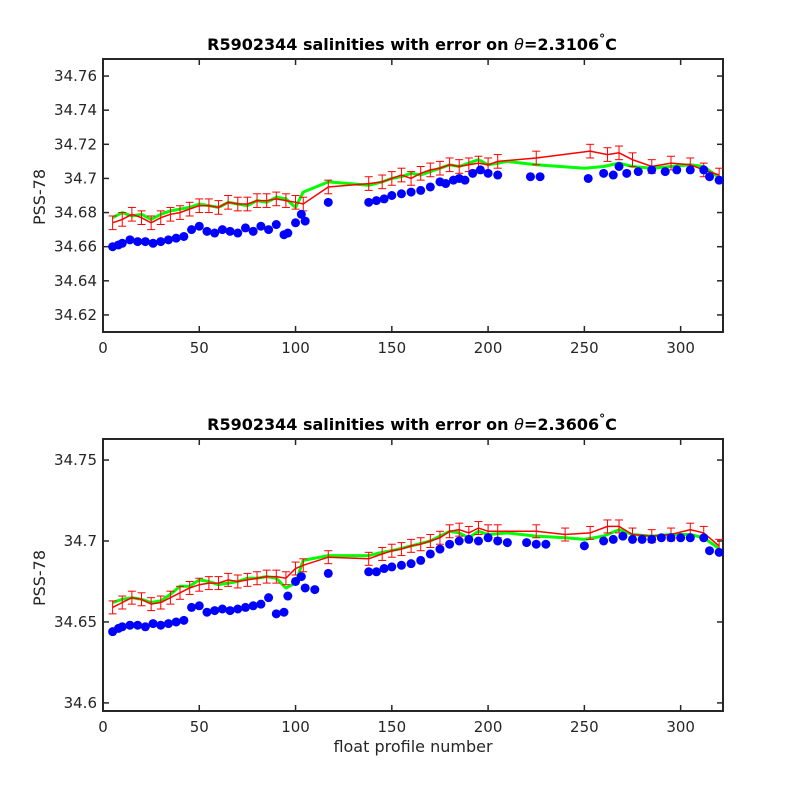  What do you see at coordinates (75, 460) in the screenshot?
I see `y-tick-label: 34.75` at bounding box center [75, 460].